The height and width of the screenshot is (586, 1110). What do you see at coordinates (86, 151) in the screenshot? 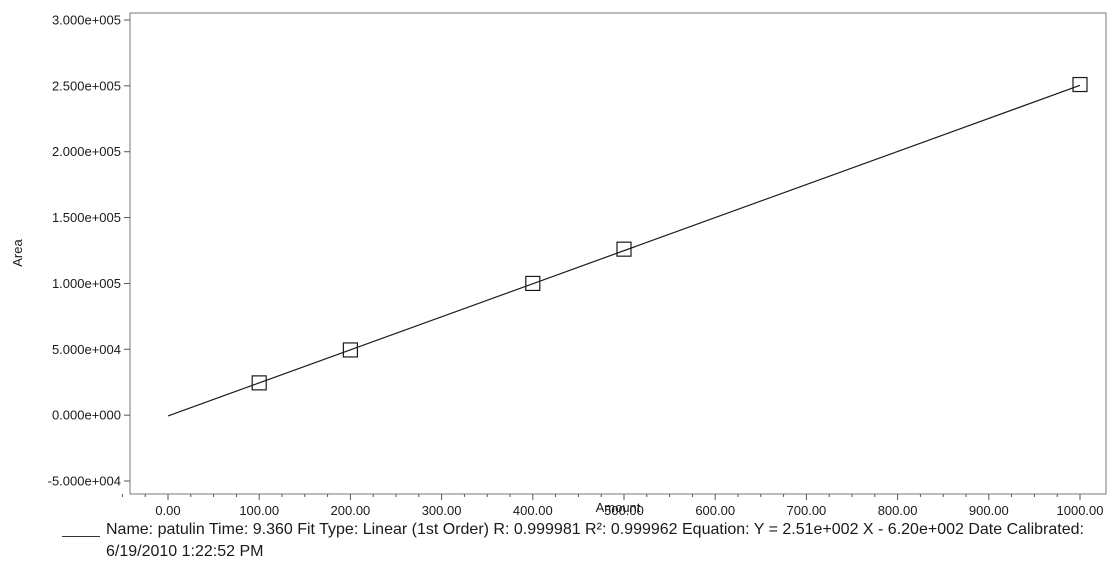
I see `y-tick-label: 2.000e+005` at bounding box center [86, 151].